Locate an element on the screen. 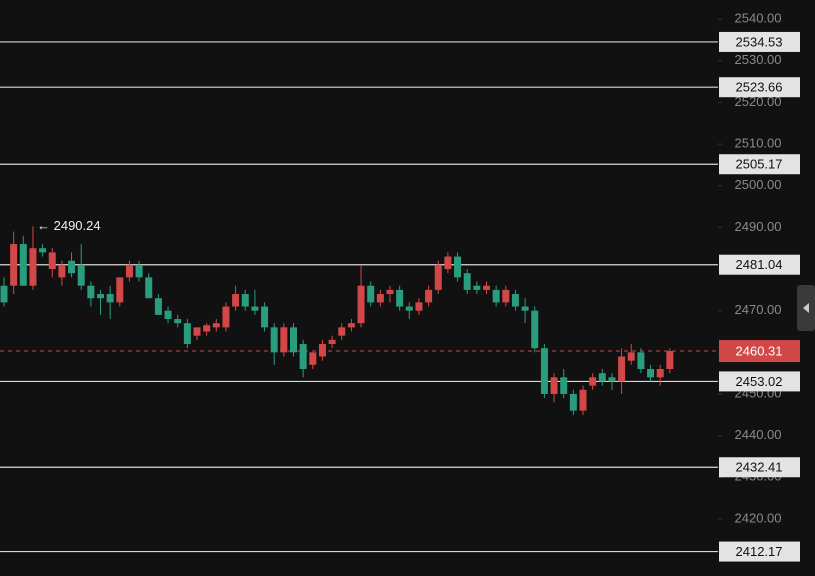 The height and width of the screenshot is (576, 815). level-label: 2453.02 is located at coordinates (759, 381).